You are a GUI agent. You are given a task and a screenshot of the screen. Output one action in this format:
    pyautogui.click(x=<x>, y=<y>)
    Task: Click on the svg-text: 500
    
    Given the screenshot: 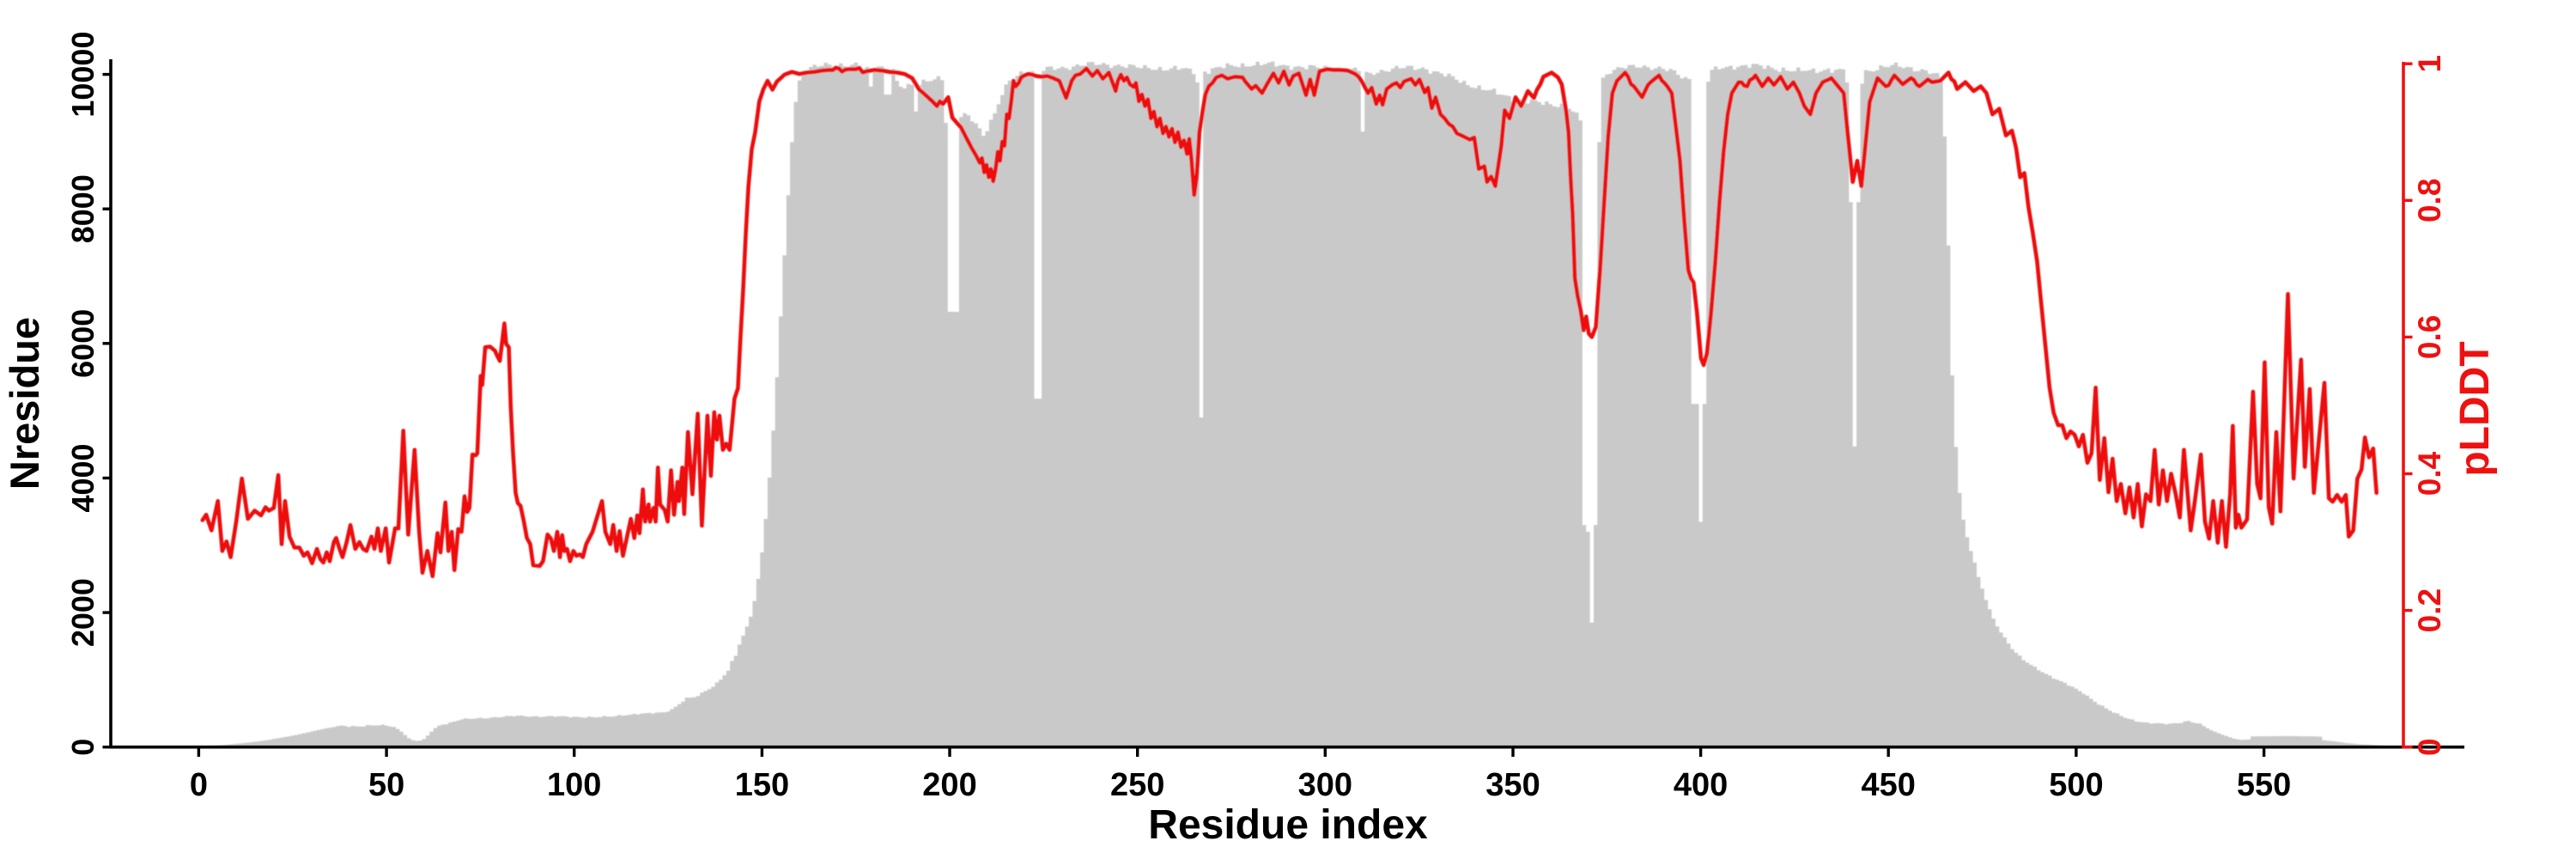 What is the action you would take?
    pyautogui.click(x=2076, y=785)
    